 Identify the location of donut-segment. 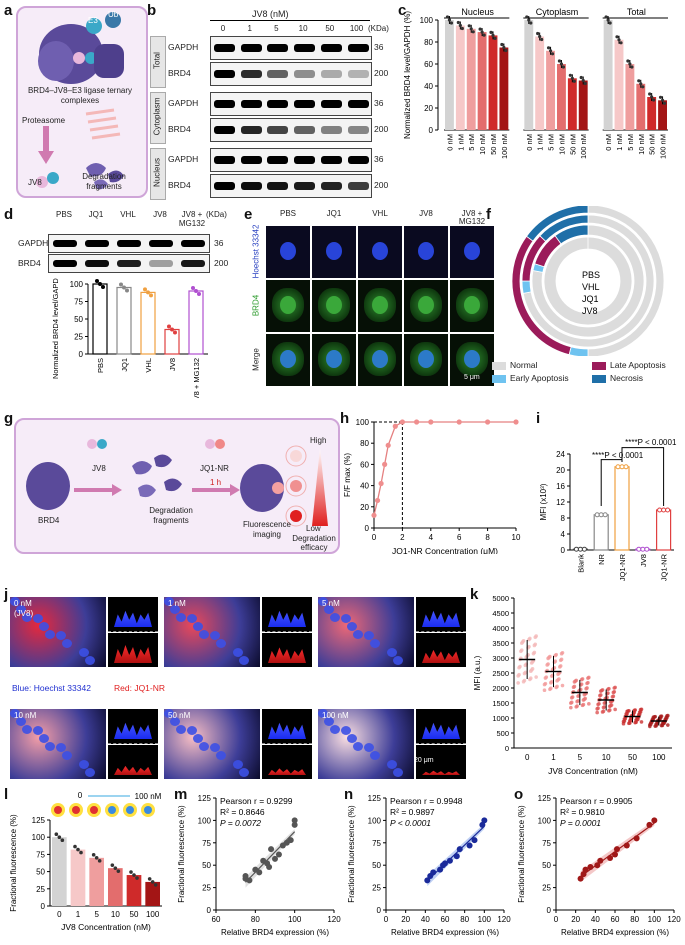
(588, 281).